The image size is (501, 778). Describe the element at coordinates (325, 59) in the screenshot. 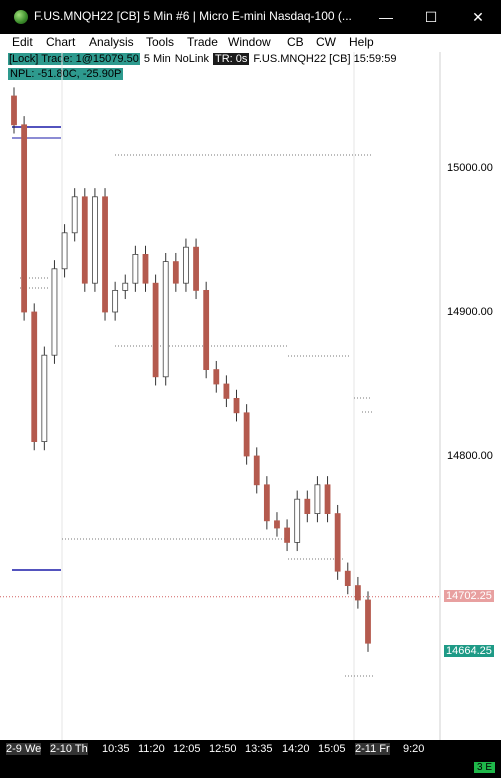

I see `symbol-time-label: F.US.MNQH22 [CB] 15:59:59` at that location.